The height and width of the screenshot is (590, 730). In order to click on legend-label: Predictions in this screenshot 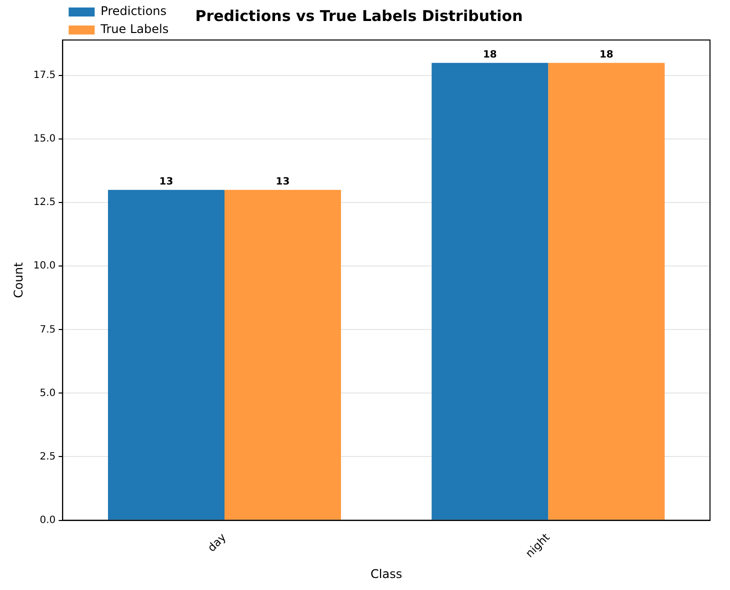, I will do `click(133, 11)`.